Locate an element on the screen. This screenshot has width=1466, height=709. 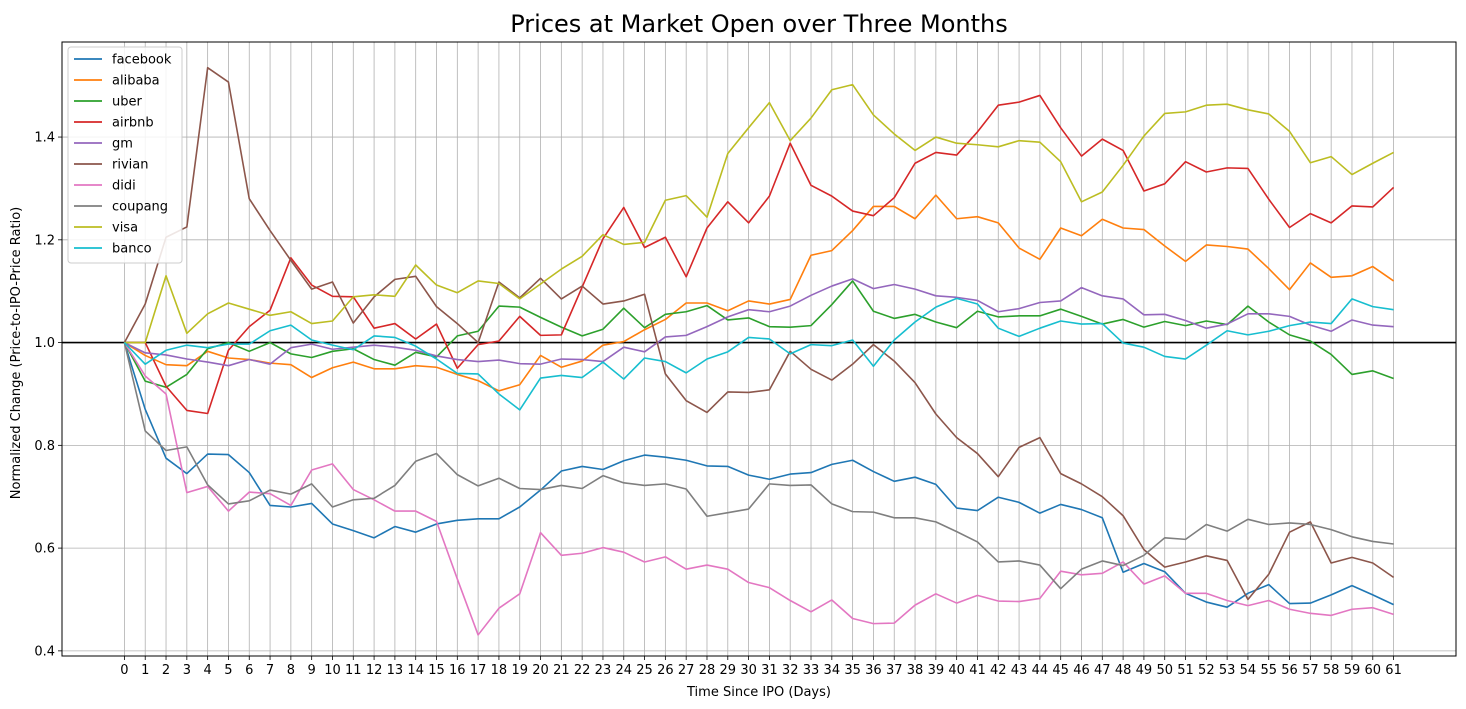
x-tick-label: 27 is located at coordinates (686, 670).